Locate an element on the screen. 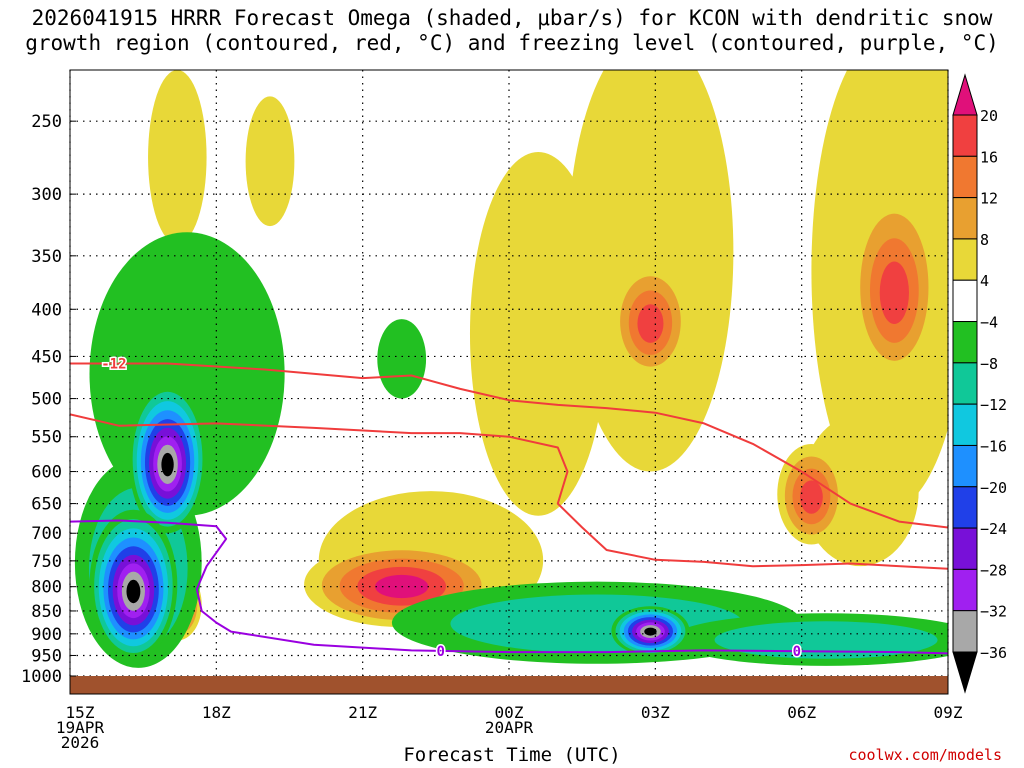  contour-label-freezing_level-0: 0 is located at coordinates (440, 652).